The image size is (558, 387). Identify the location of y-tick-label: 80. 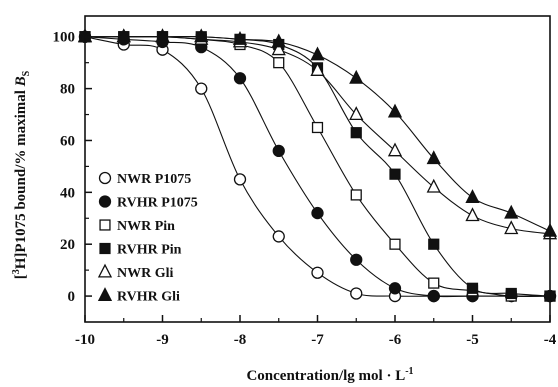
(67, 90).